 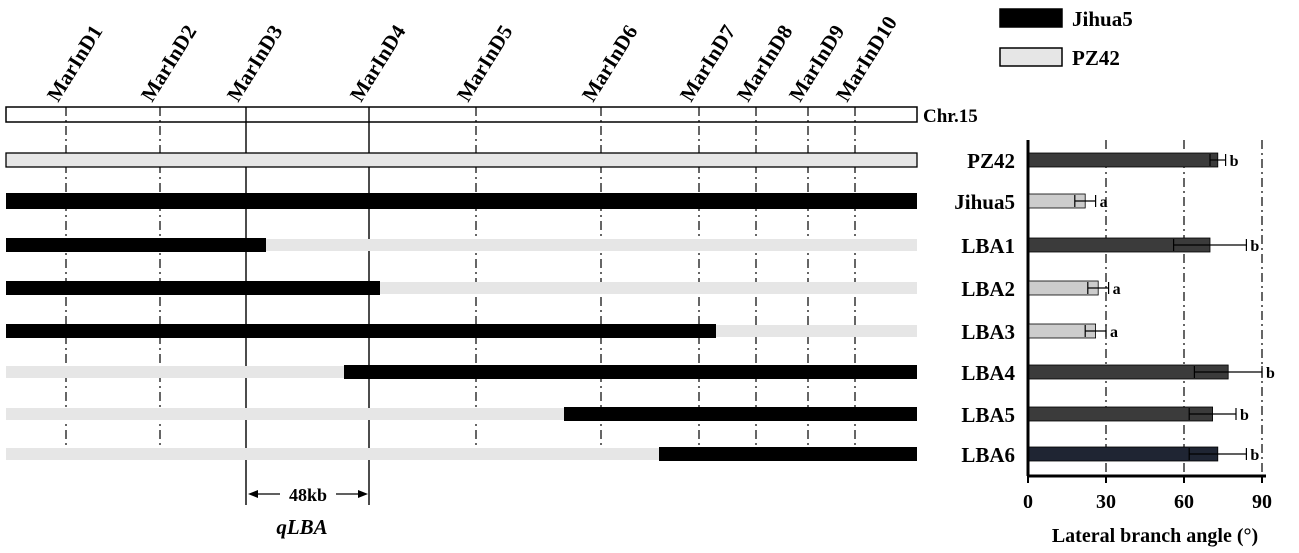 What do you see at coordinates (74, 63) in the screenshot?
I see `marker-label-1: MarInD1` at bounding box center [74, 63].